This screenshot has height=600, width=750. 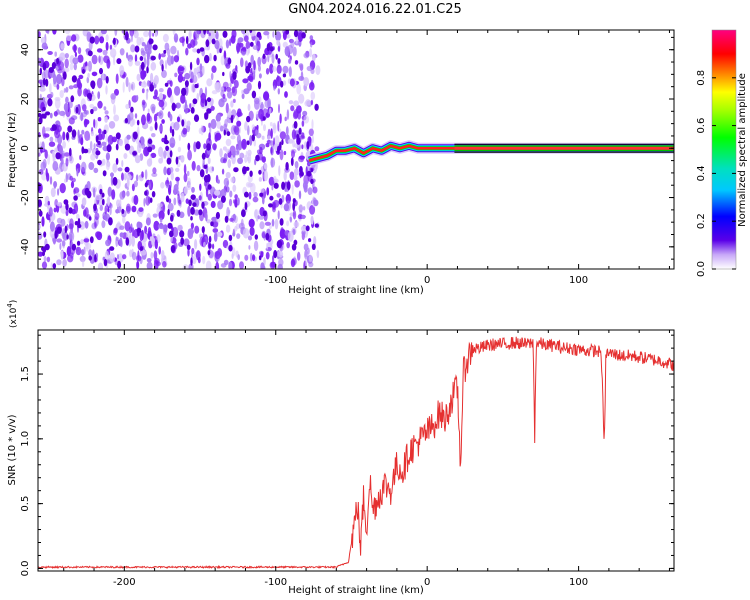 What do you see at coordinates (25, 197) in the screenshot?
I see `y-tick-label: -20` at bounding box center [25, 197].